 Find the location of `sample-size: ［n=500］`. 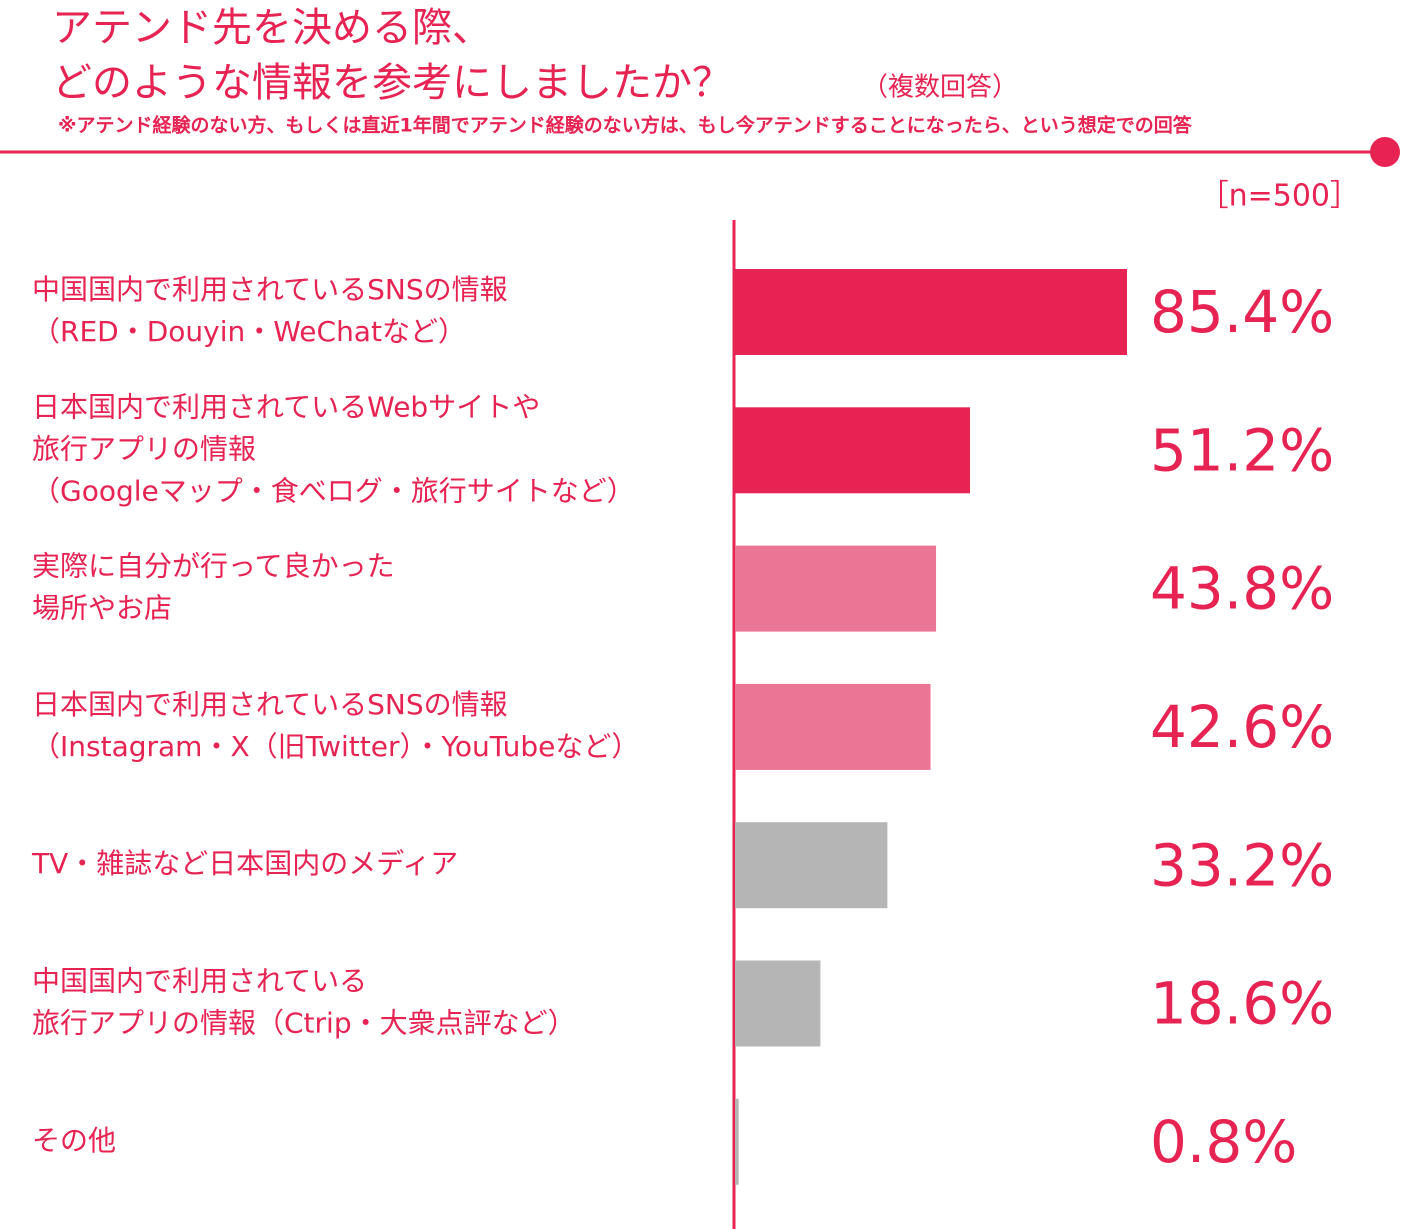

sample-size: ［n=500］ is located at coordinates (1279, 196).